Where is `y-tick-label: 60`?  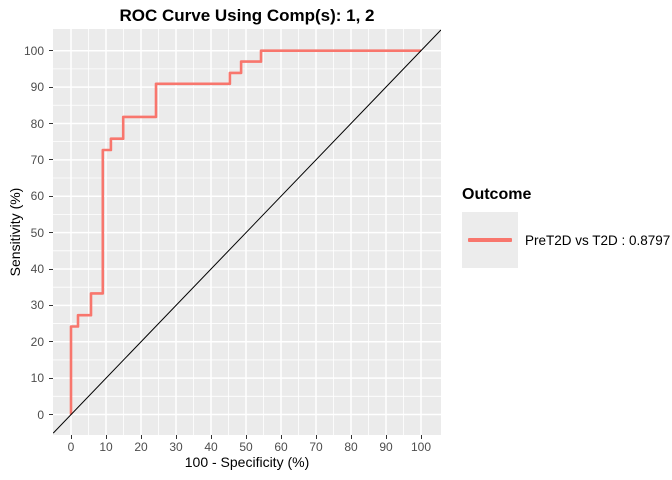
y-tick-label: 60 is located at coordinates (37, 196).